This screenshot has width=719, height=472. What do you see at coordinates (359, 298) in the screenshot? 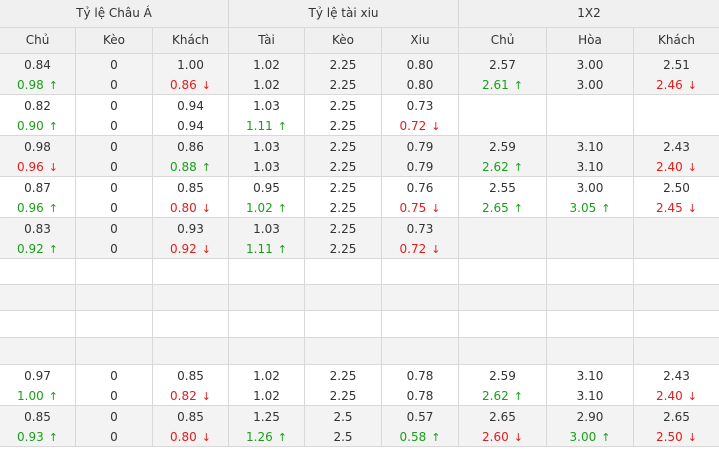
I see `empty-row` at bounding box center [359, 298].